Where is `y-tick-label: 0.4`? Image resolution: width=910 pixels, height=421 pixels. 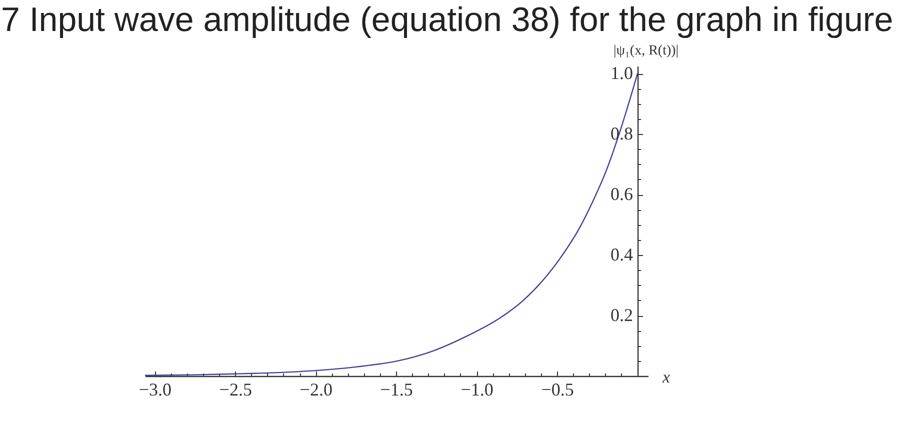
y-tick-label: 0.4 is located at coordinates (622, 254).